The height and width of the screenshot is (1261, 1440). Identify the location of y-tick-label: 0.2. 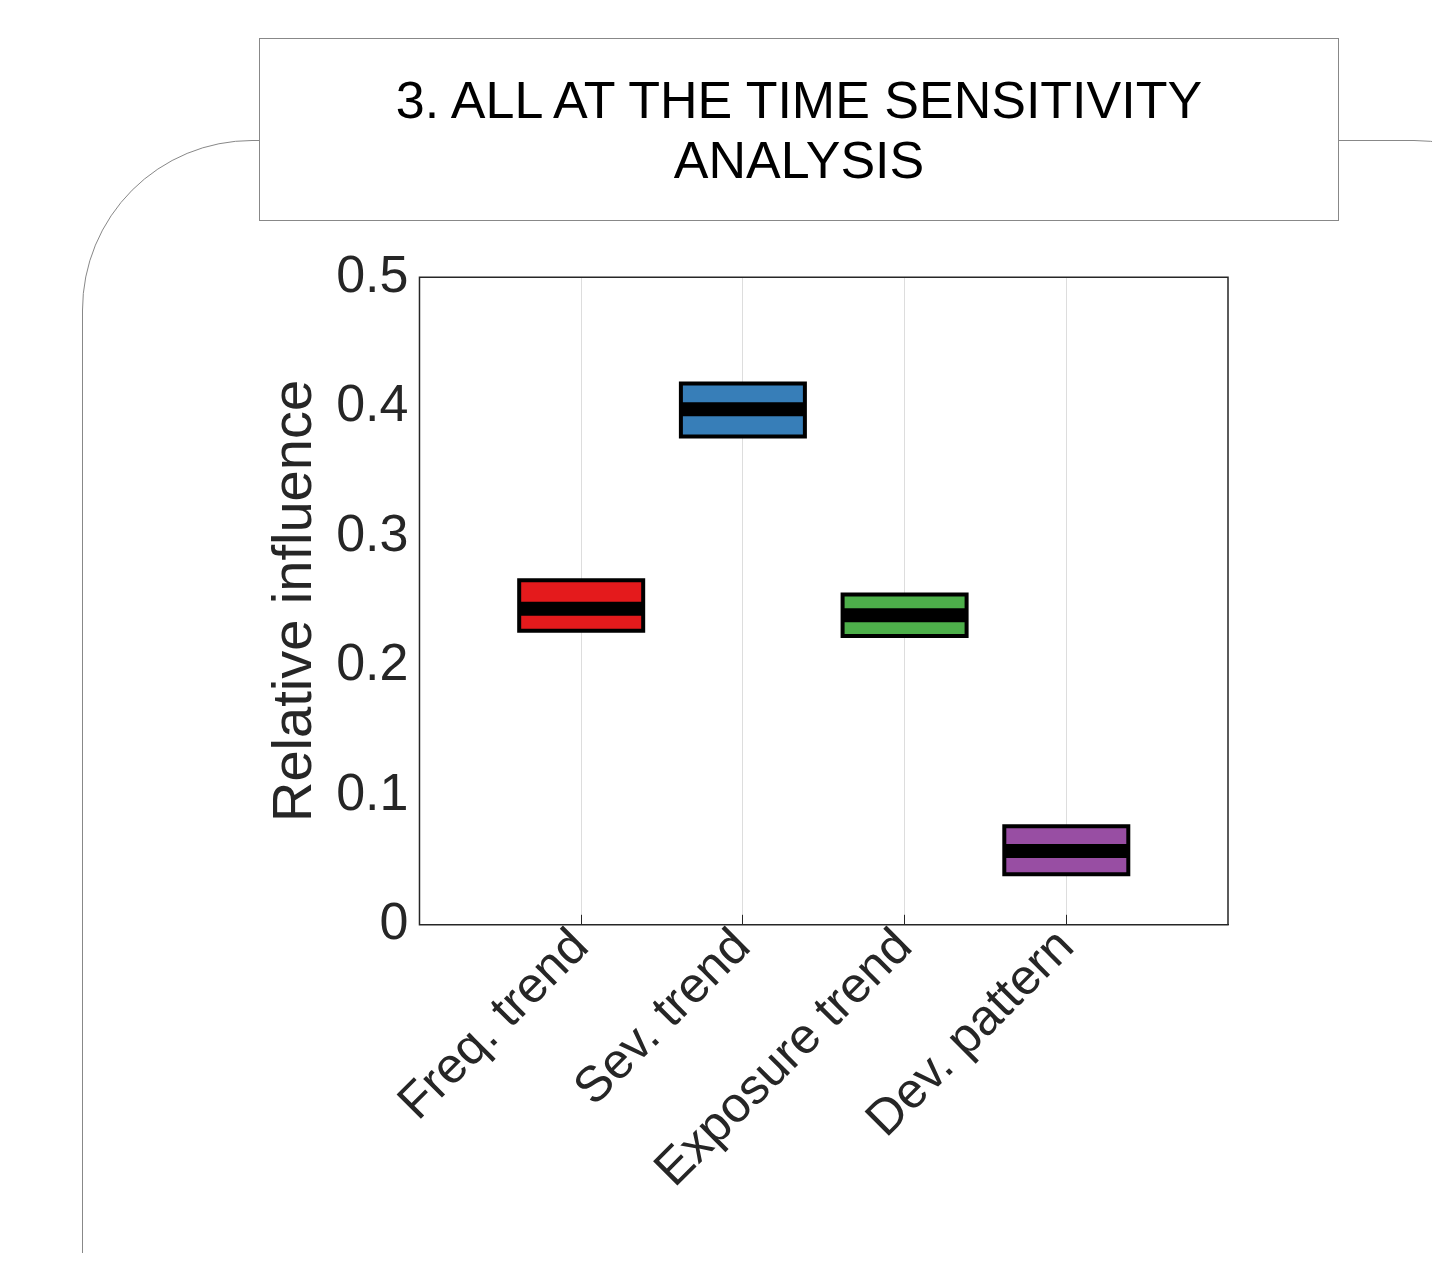
(372, 662).